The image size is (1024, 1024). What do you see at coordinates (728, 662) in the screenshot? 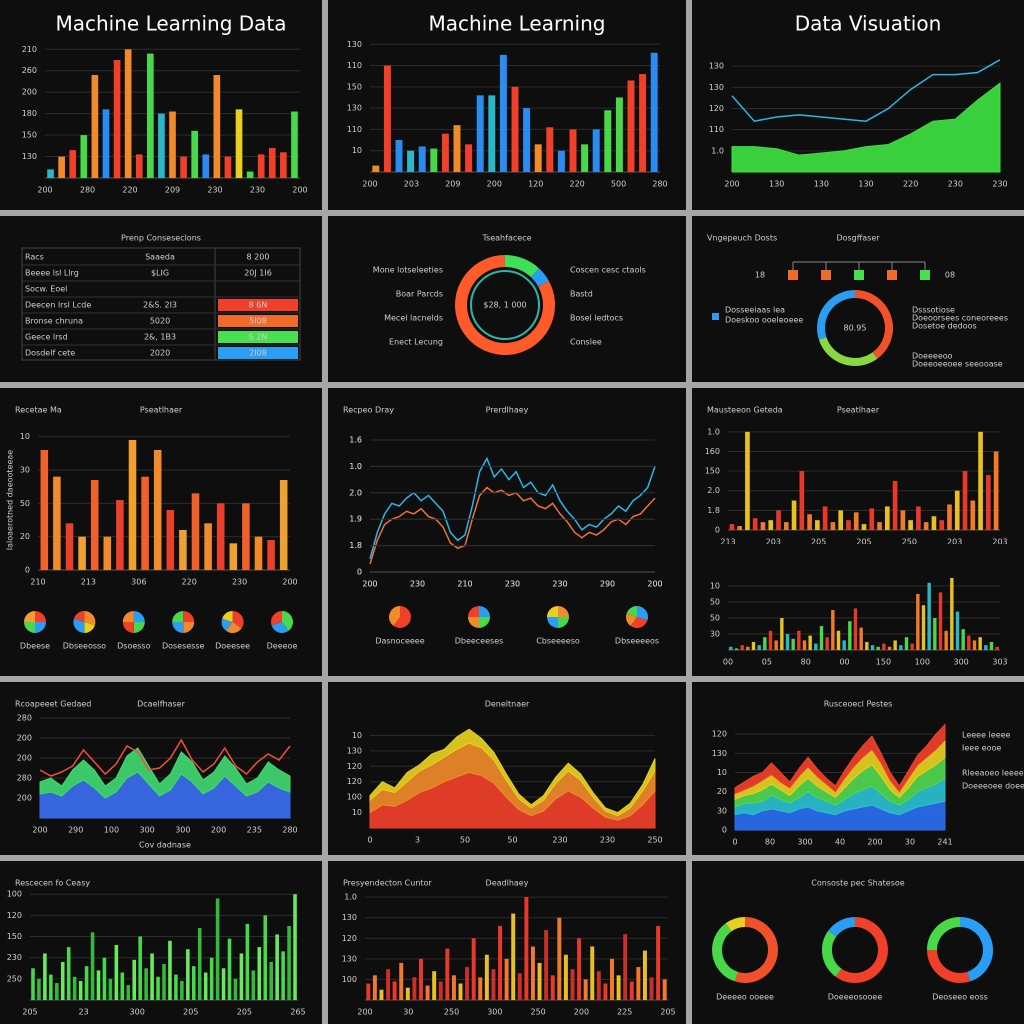
I see `x-tick-label: 00` at bounding box center [728, 662].